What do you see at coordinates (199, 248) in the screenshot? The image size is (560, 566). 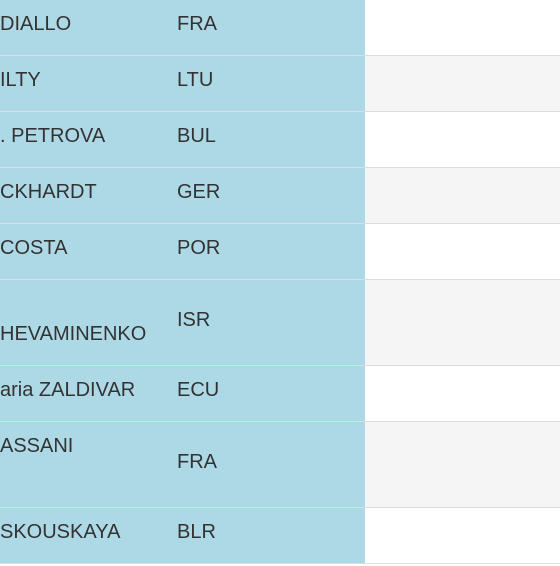 I see `country-code: POR` at bounding box center [199, 248].